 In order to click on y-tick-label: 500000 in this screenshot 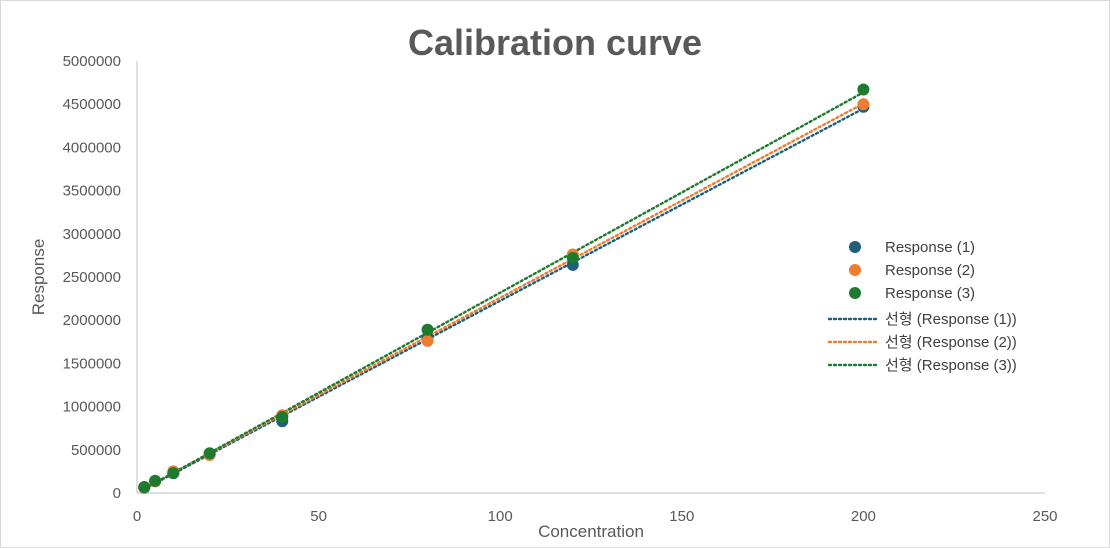, I will do `click(96, 450)`.